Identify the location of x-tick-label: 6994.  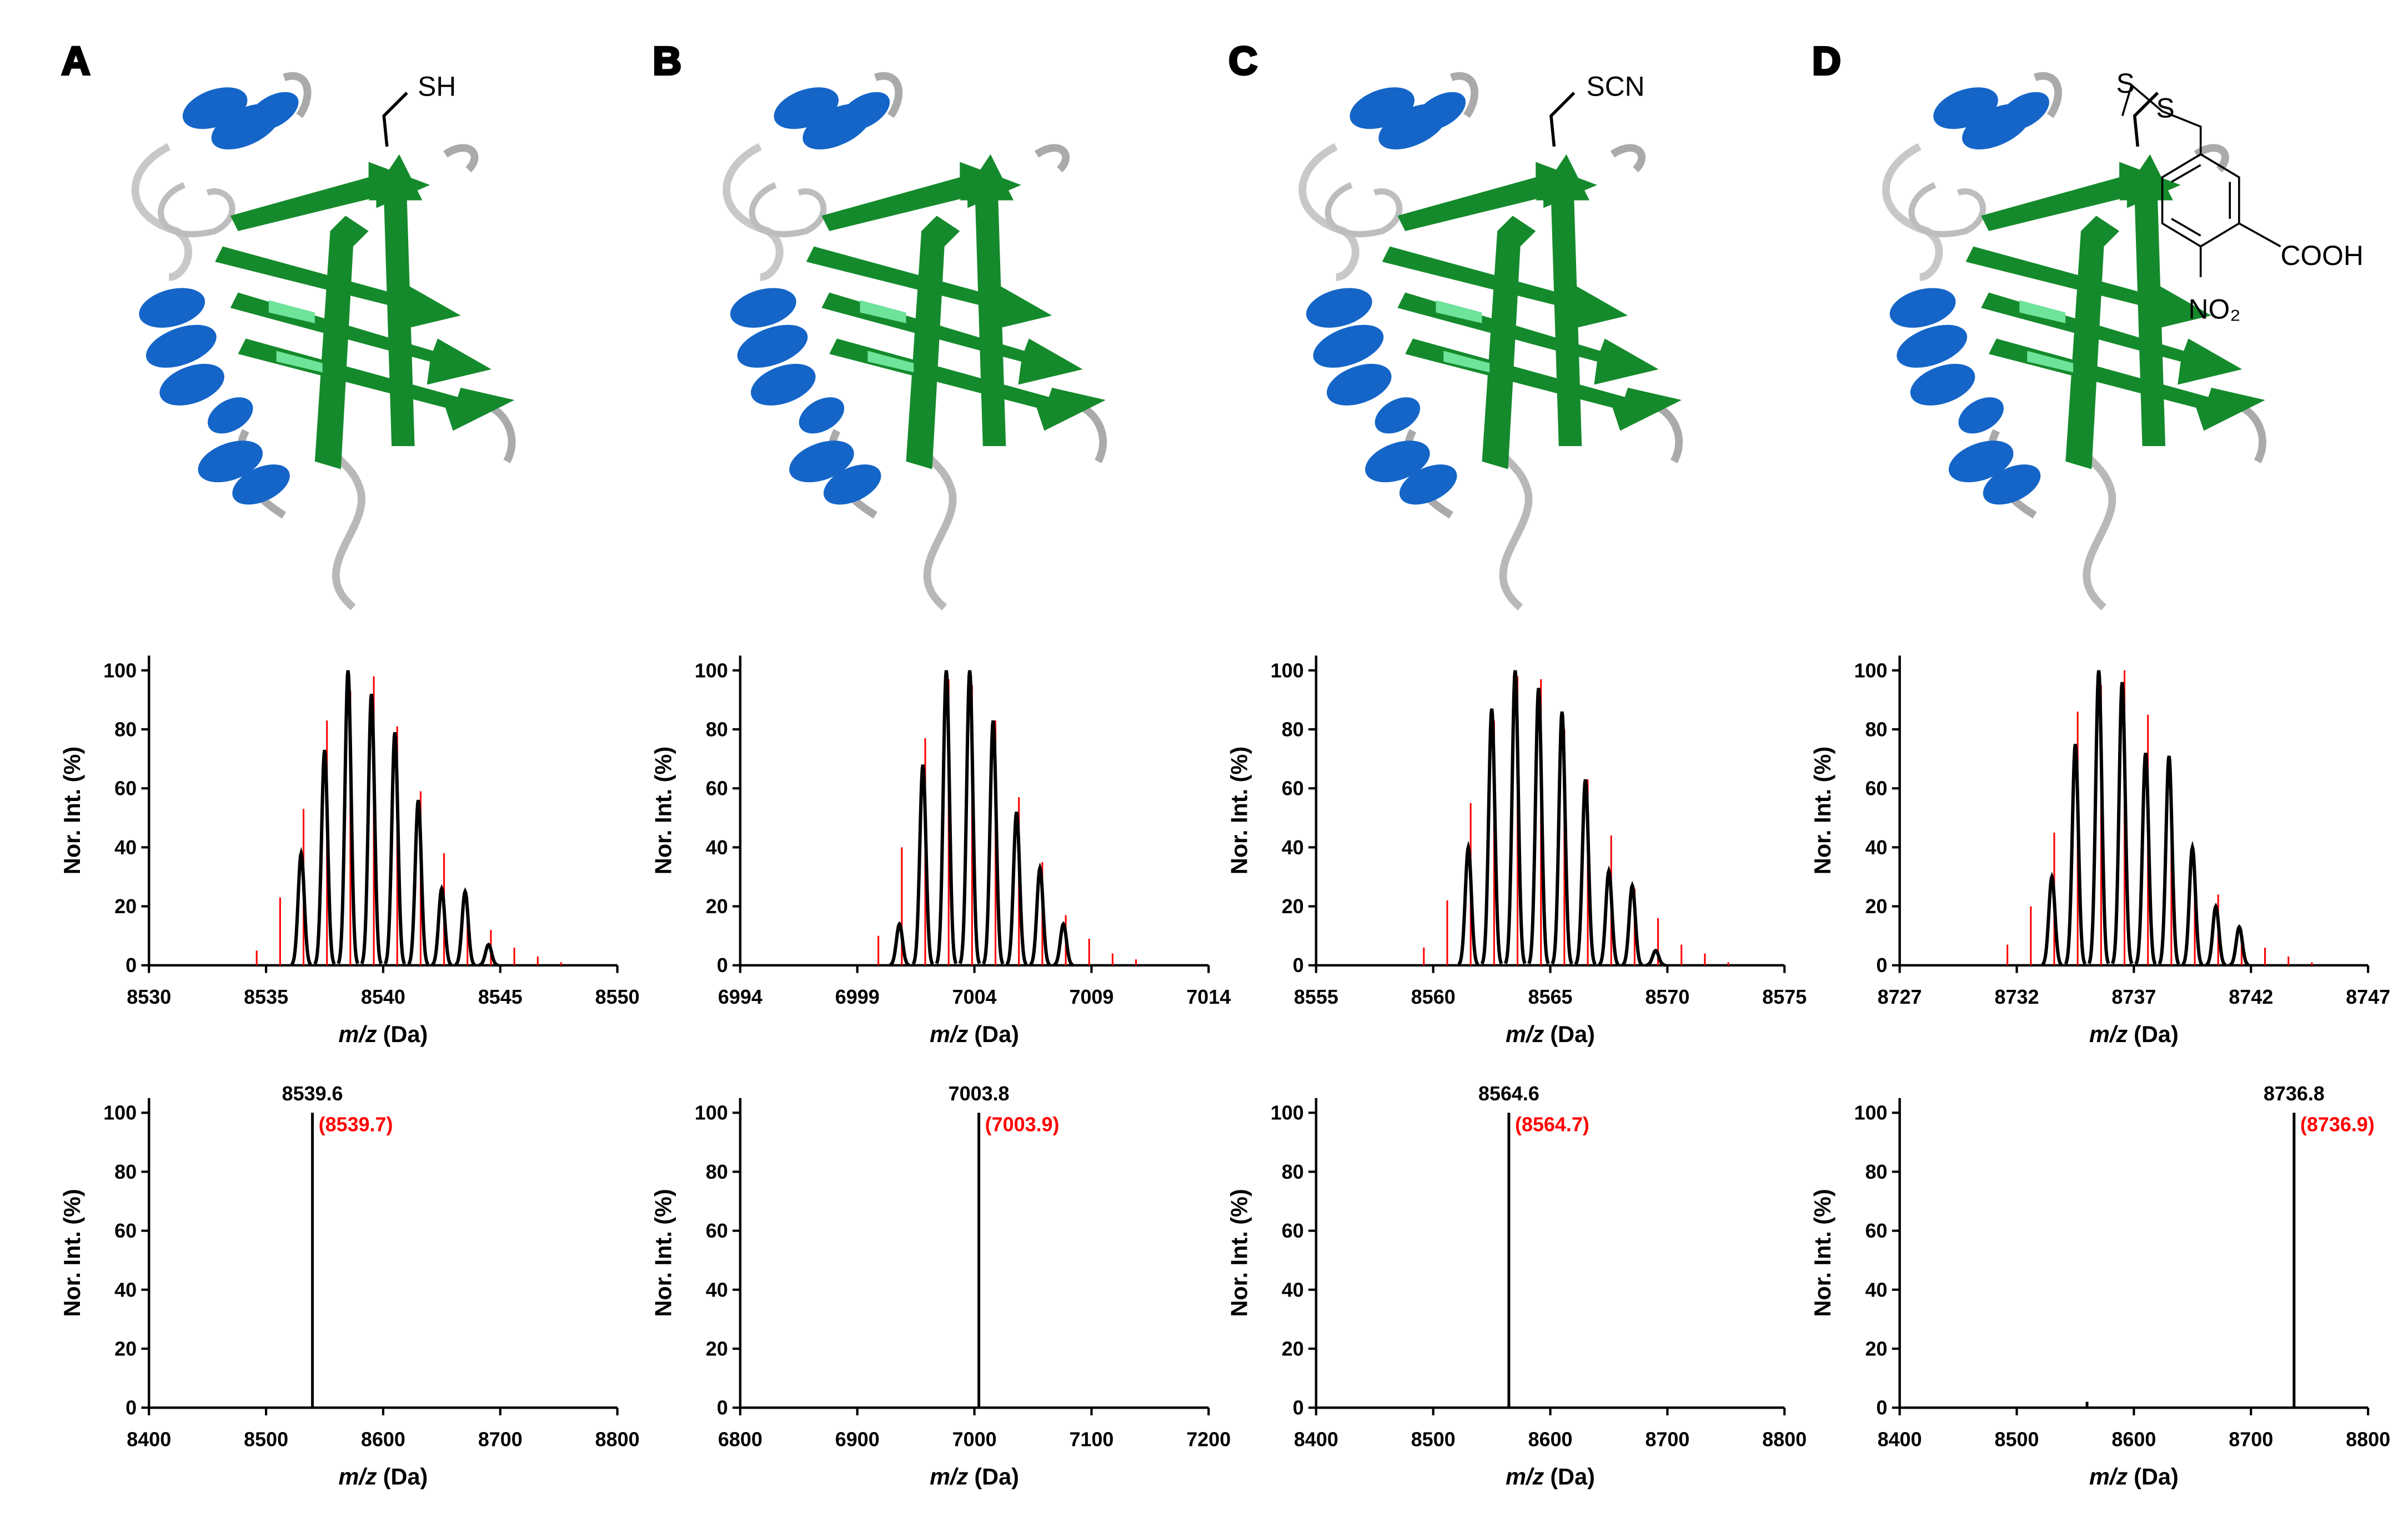
(740, 996).